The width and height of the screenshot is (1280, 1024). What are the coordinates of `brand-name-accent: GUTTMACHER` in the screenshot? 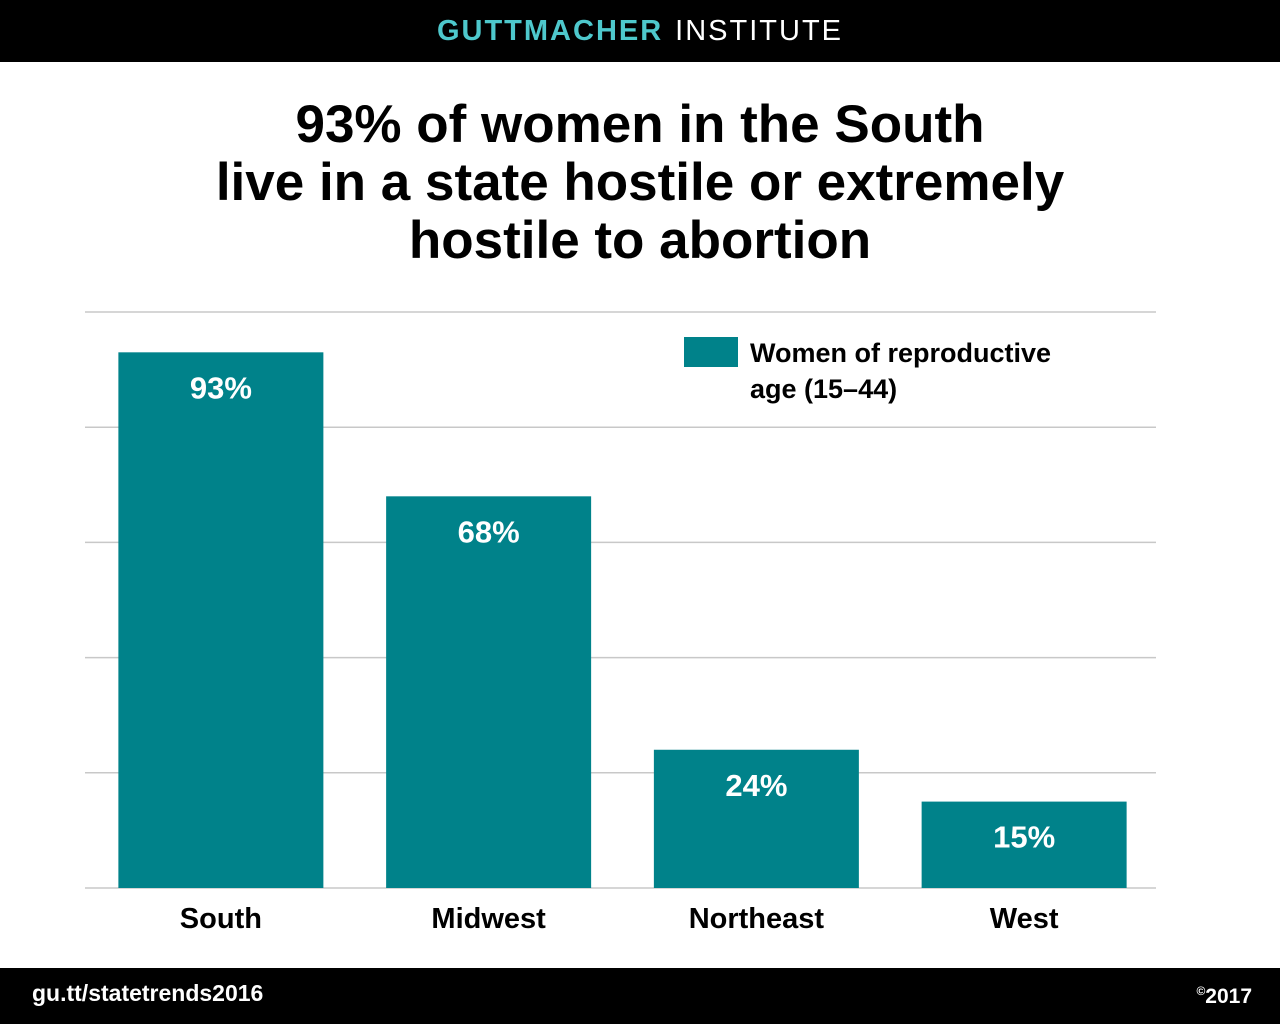 It's located at (550, 30).